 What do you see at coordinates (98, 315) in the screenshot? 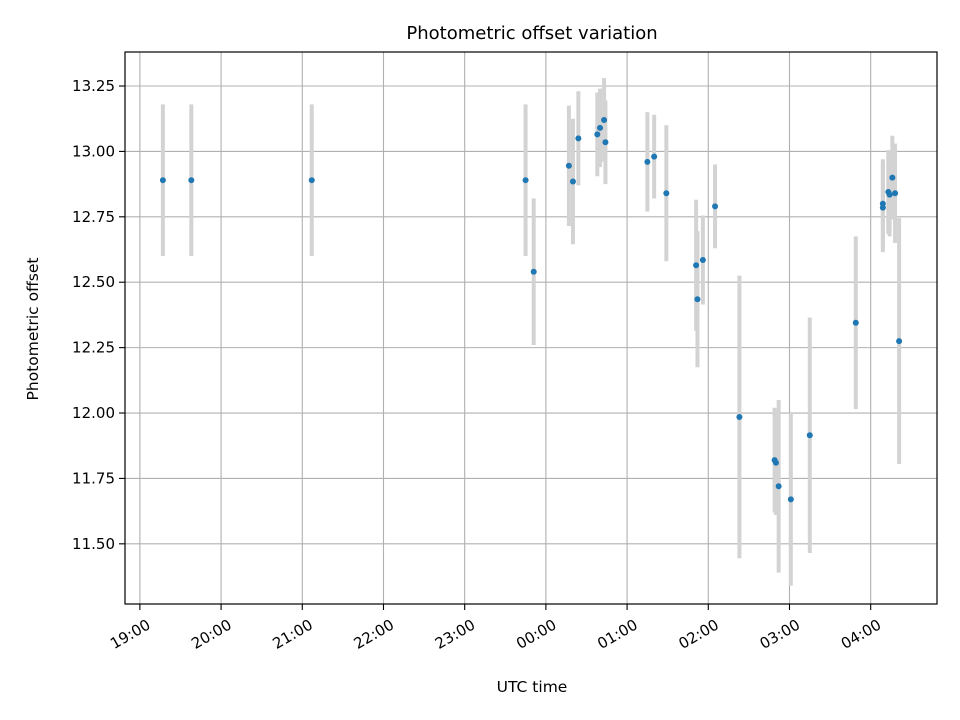
I see `y-axis-ticks: 11.50 11.75 12.00 12.25 12.50 12.75 13.00 13.25` at bounding box center [98, 315].